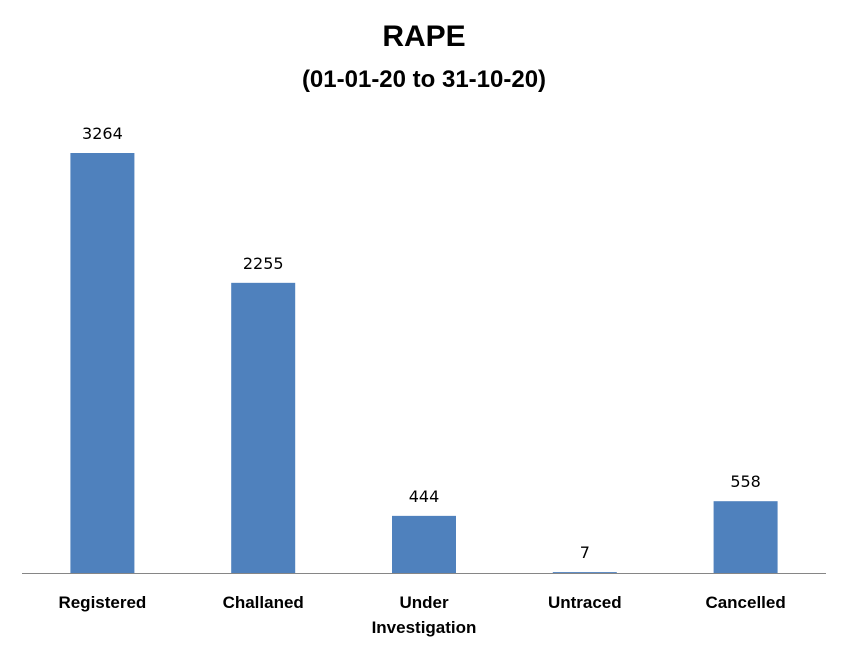  I want to click on data-label: 3264, so click(102, 133).